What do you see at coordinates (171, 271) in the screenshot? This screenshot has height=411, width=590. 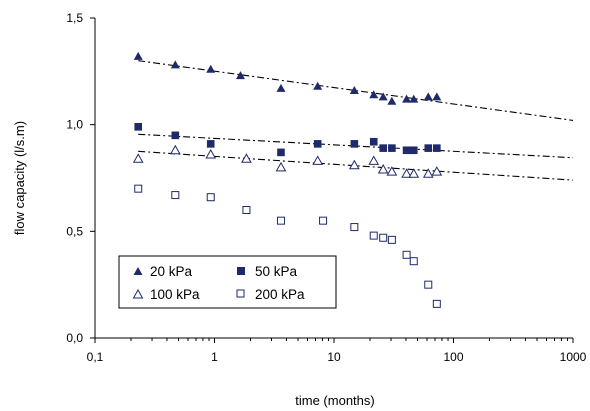 I see `legend-label-20kpa: 20 kPa` at bounding box center [171, 271].